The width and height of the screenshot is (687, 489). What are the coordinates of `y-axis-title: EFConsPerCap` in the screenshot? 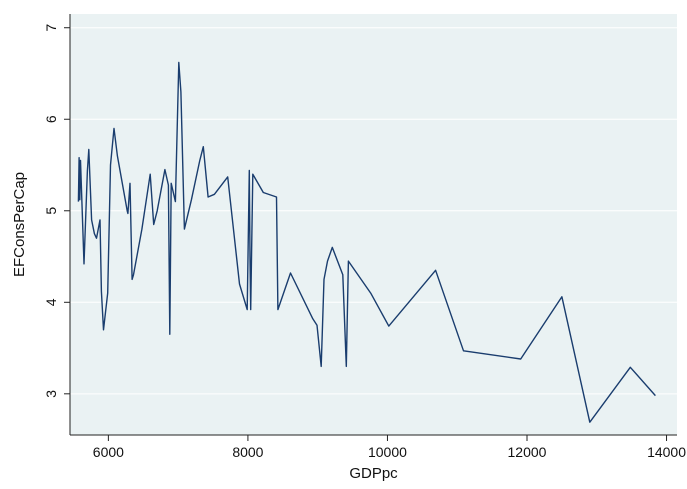 It's located at (19, 224).